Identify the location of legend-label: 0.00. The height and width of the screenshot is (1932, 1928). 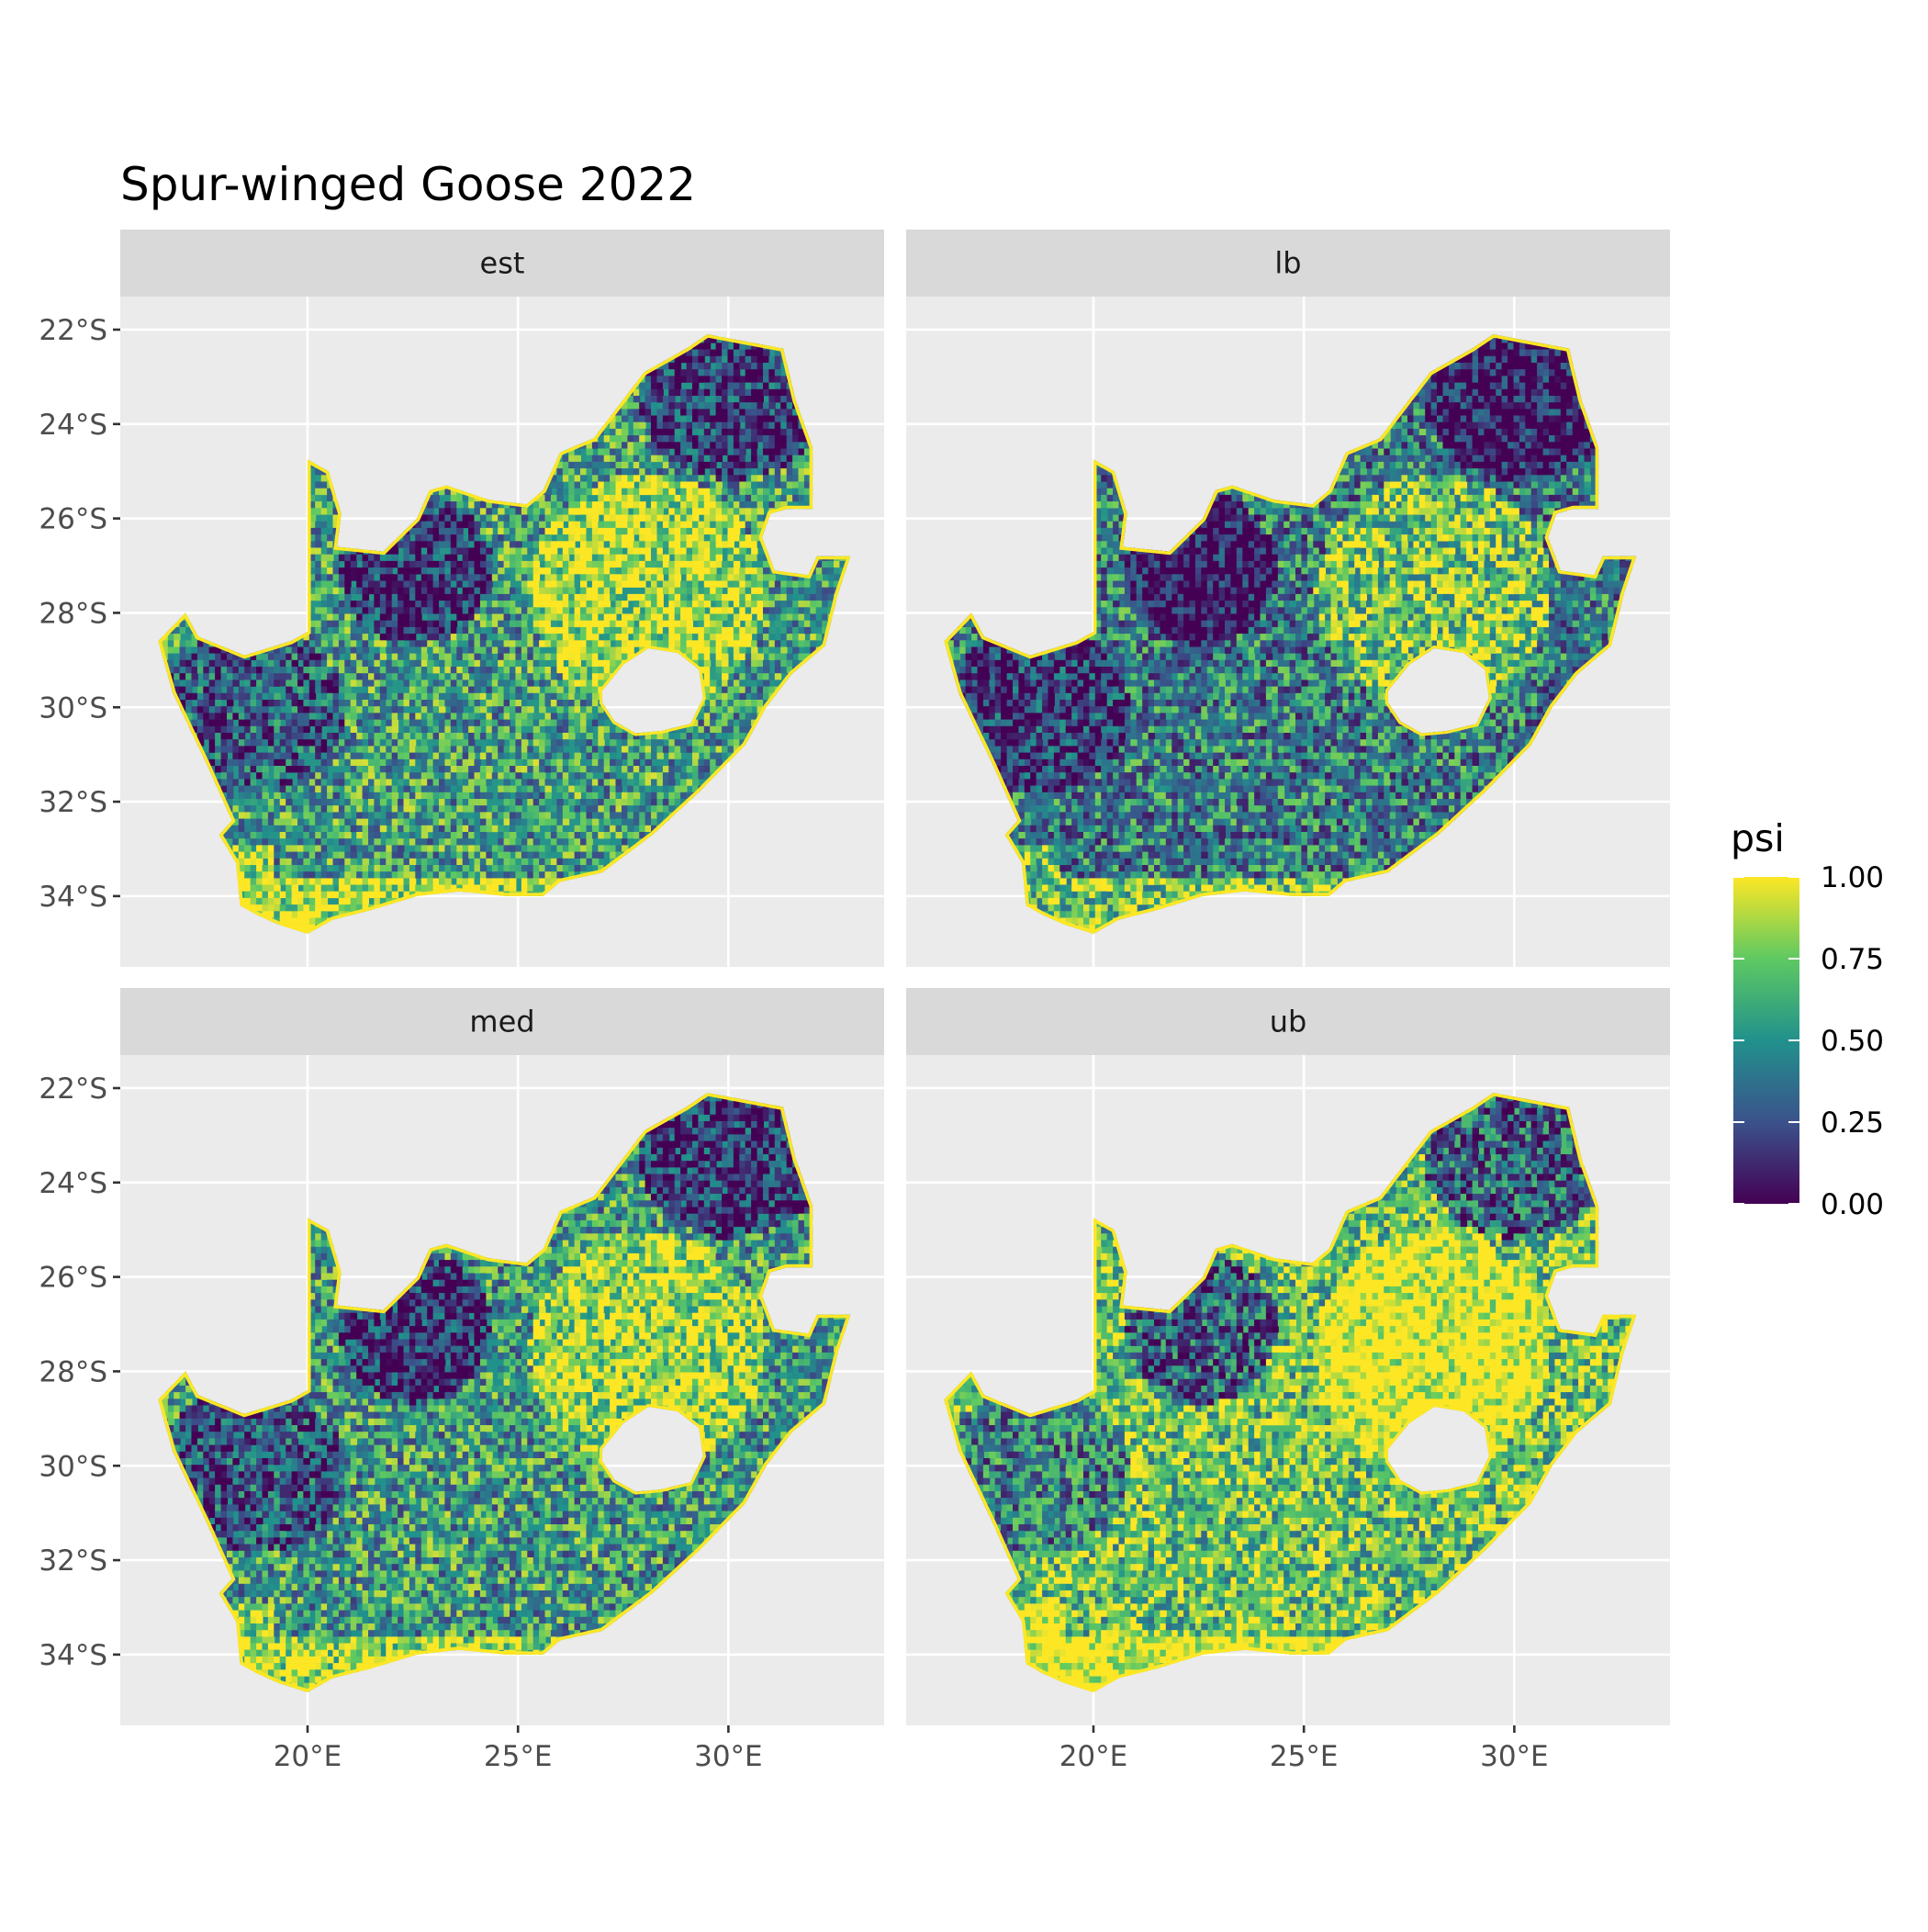
(1852, 1204).